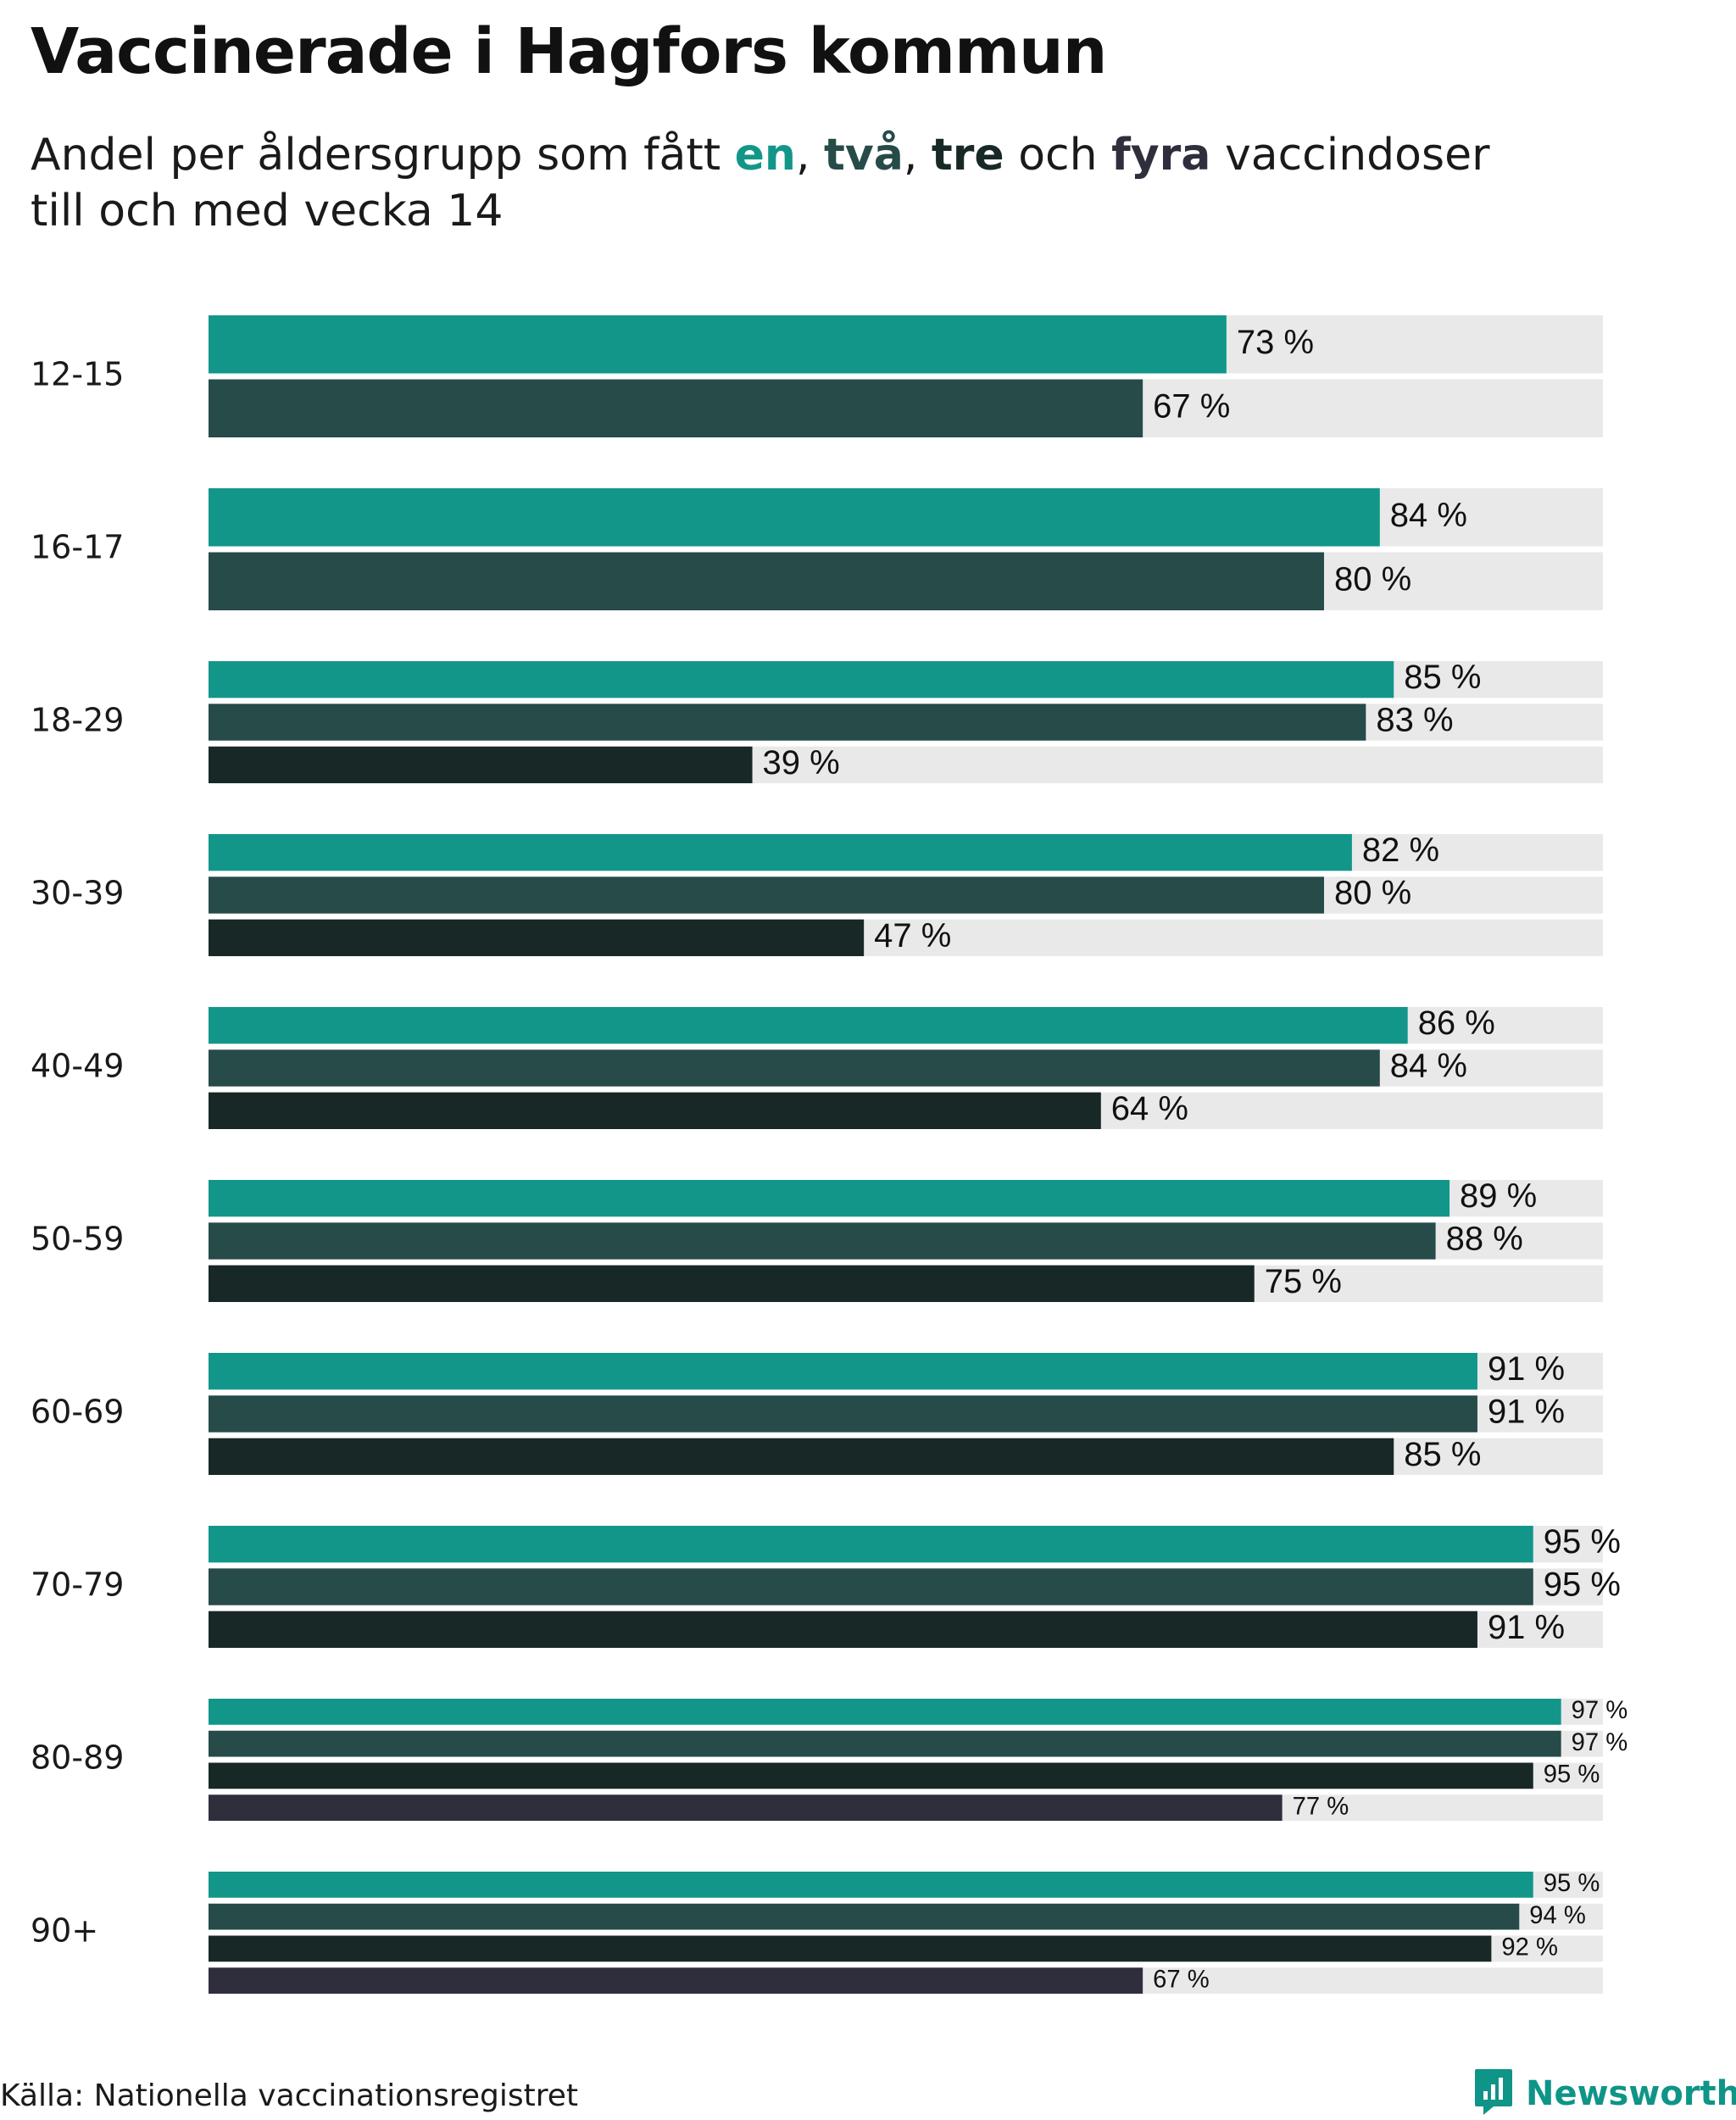 This screenshot has width=1736, height=2120. I want to click on value-label-16-17-en: 84 %, so click(1428, 515).